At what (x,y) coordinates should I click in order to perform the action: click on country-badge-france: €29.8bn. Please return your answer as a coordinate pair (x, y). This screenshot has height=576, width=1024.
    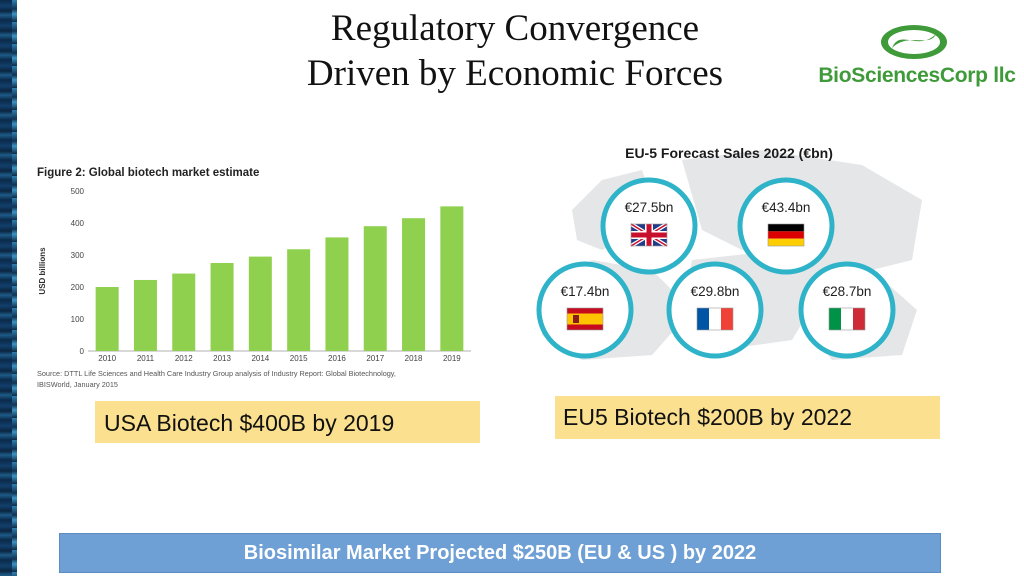
    Looking at the image, I should click on (715, 310).